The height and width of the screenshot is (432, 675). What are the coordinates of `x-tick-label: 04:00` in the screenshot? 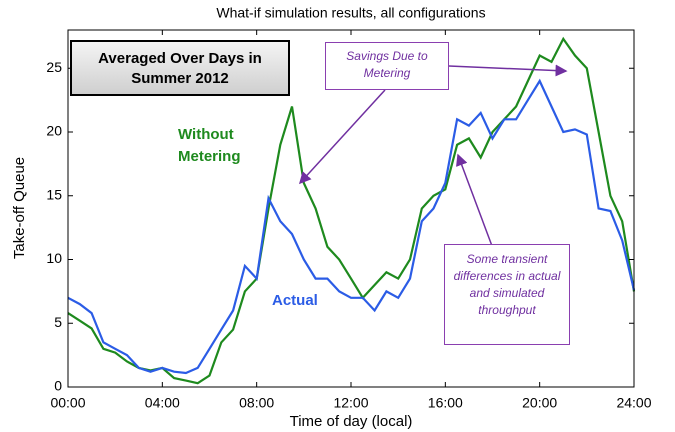 It's located at (162, 403).